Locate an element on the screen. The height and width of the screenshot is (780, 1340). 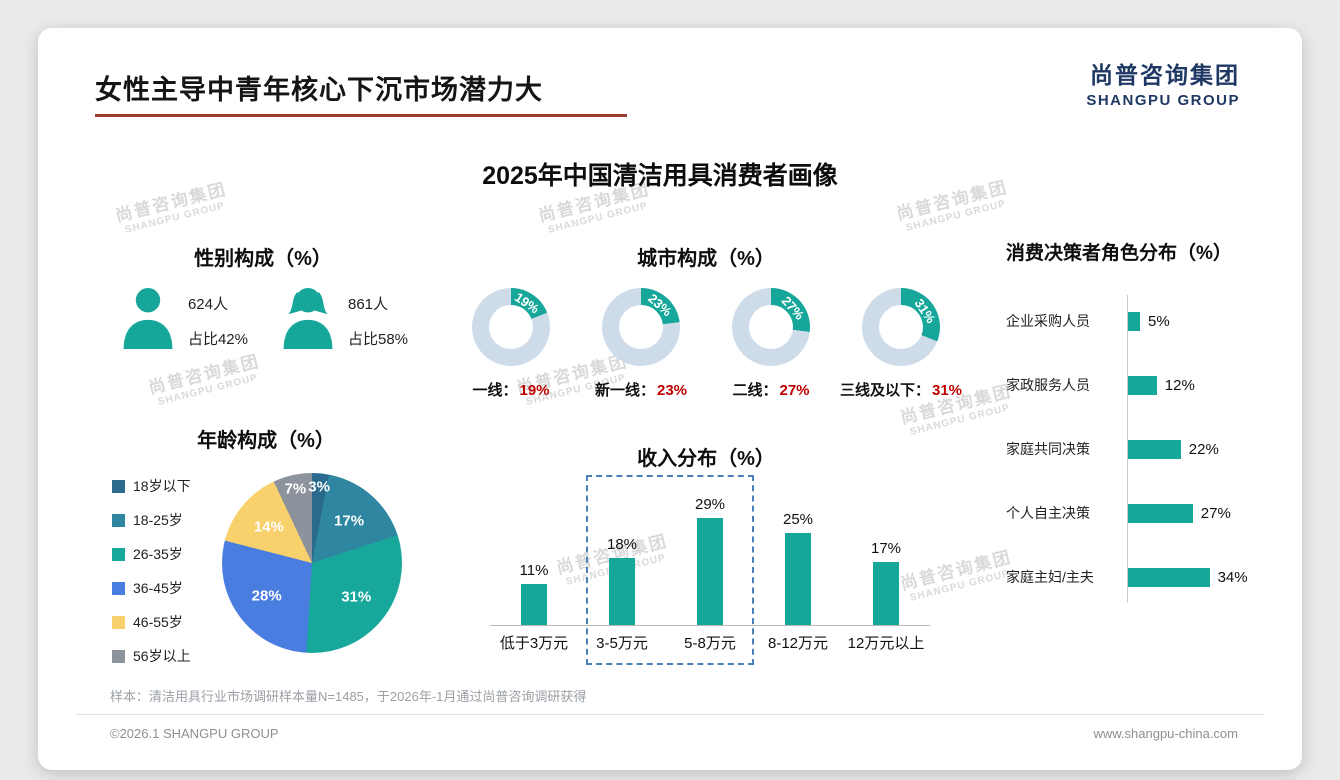
decision-value-label: 27% is located at coordinates (1215, 513).